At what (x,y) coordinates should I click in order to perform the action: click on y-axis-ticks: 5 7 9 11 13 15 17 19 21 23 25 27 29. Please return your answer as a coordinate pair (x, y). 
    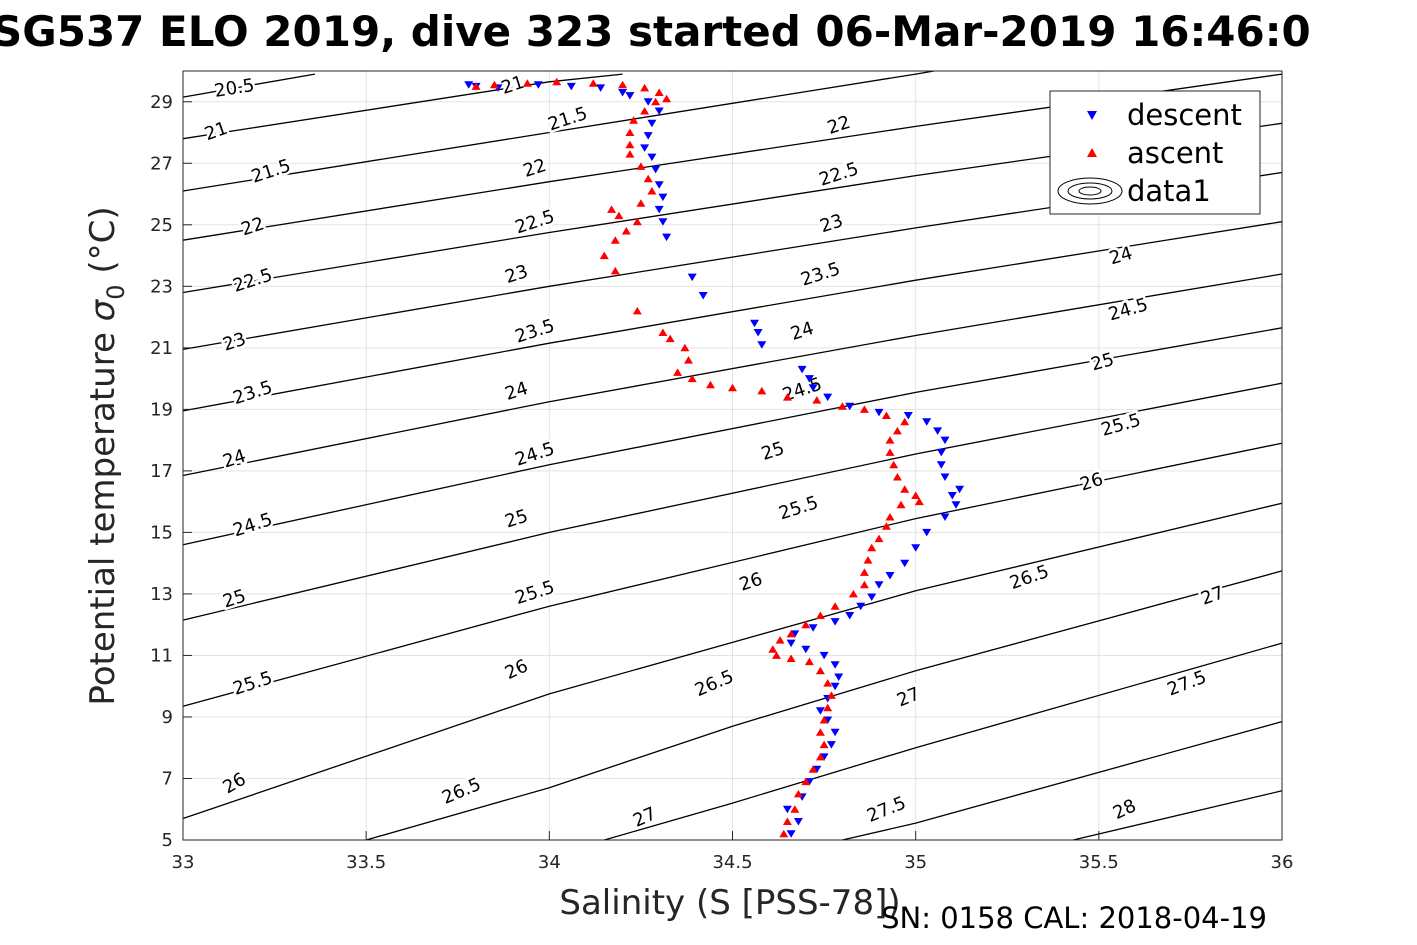
    Looking at the image, I should click on (171, 471).